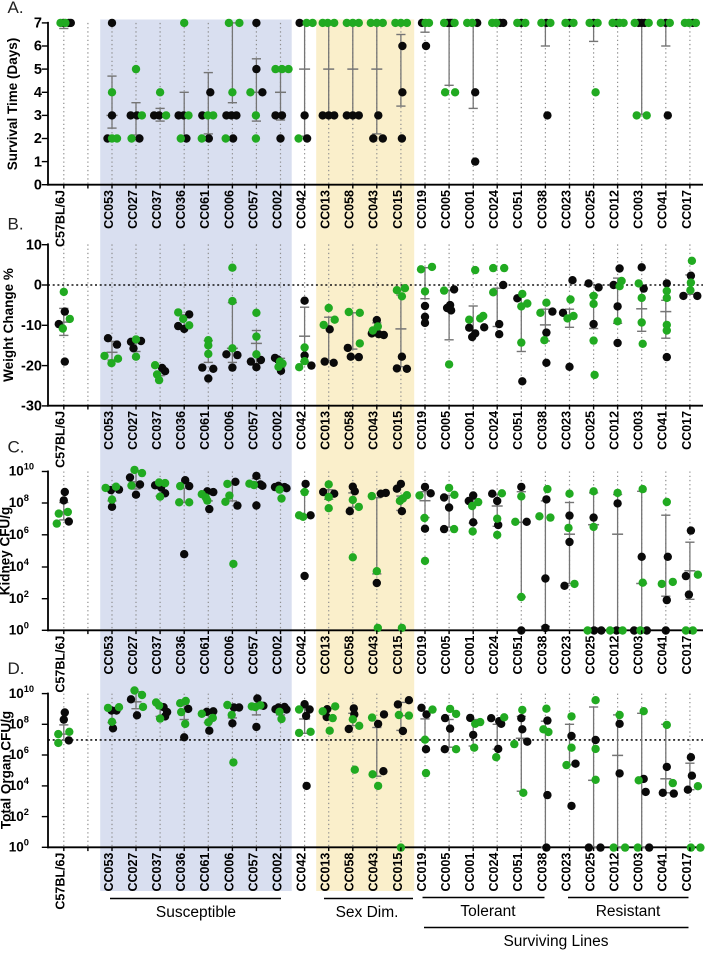 This screenshot has width=710, height=955. What do you see at coordinates (16, 668) in the screenshot?
I see `svg-text: D.` at bounding box center [16, 668].